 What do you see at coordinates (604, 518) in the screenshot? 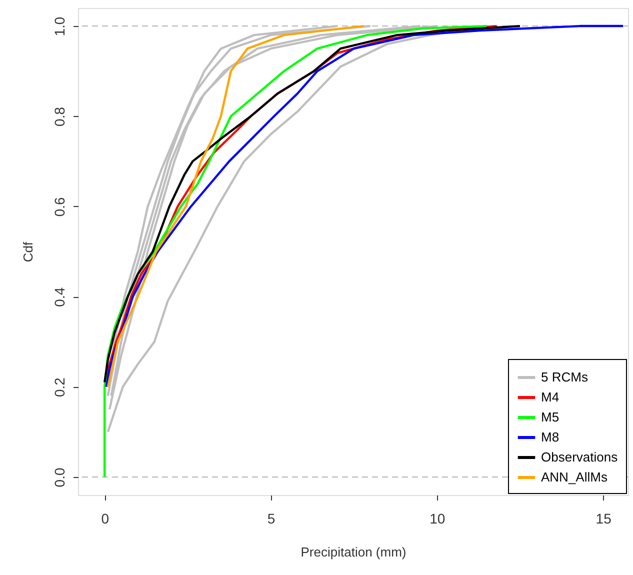
I see `x-tick-label: 15` at bounding box center [604, 518].